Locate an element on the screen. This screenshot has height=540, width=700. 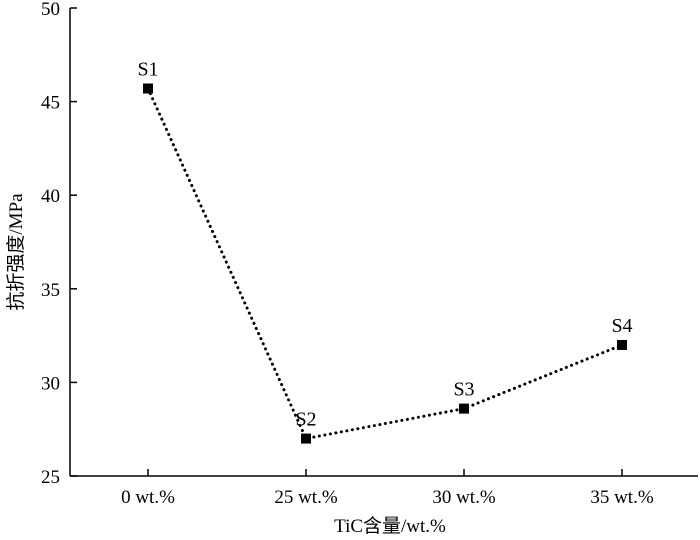
x-tick-label: 30 wt.% is located at coordinates (464, 497).